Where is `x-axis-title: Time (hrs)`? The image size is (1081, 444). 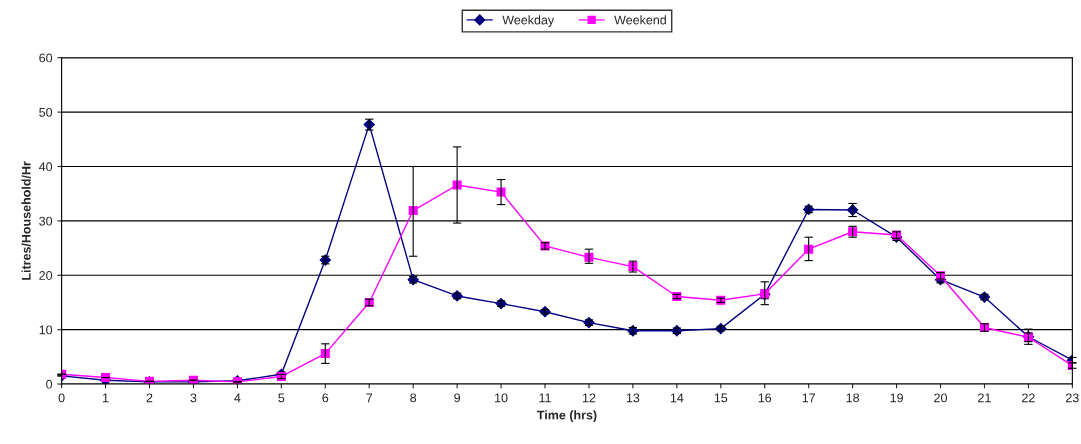 x-axis-title: Time (hrs) is located at coordinates (567, 416).